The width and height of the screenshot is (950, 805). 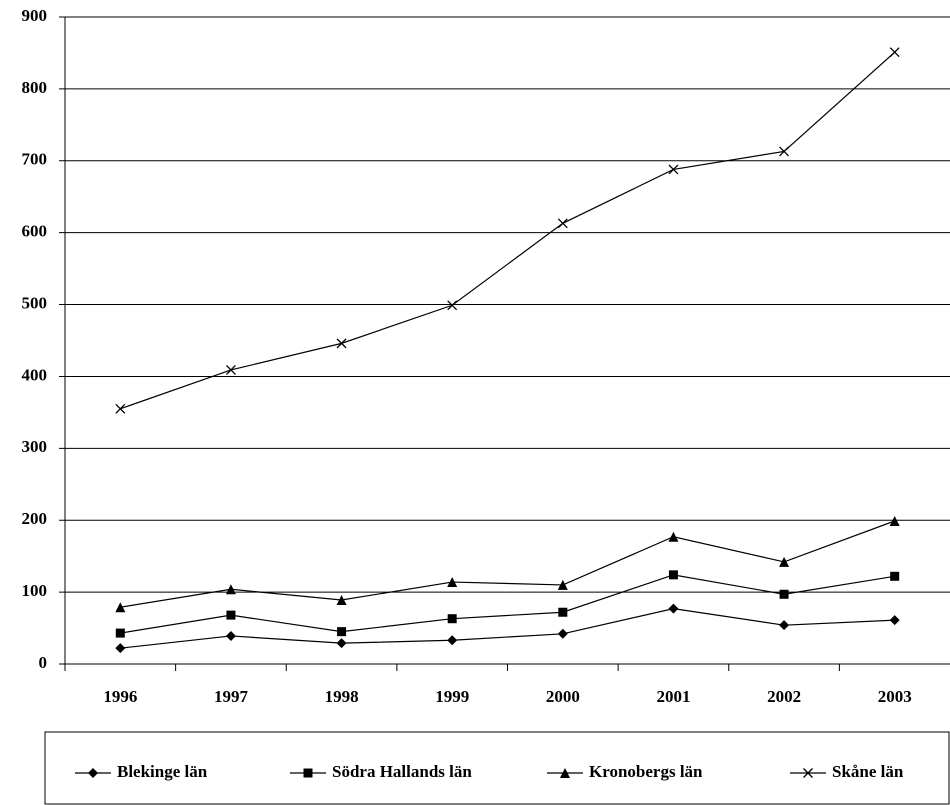 What do you see at coordinates (35, 590) in the screenshot?
I see `y-tick-label: 100` at bounding box center [35, 590].